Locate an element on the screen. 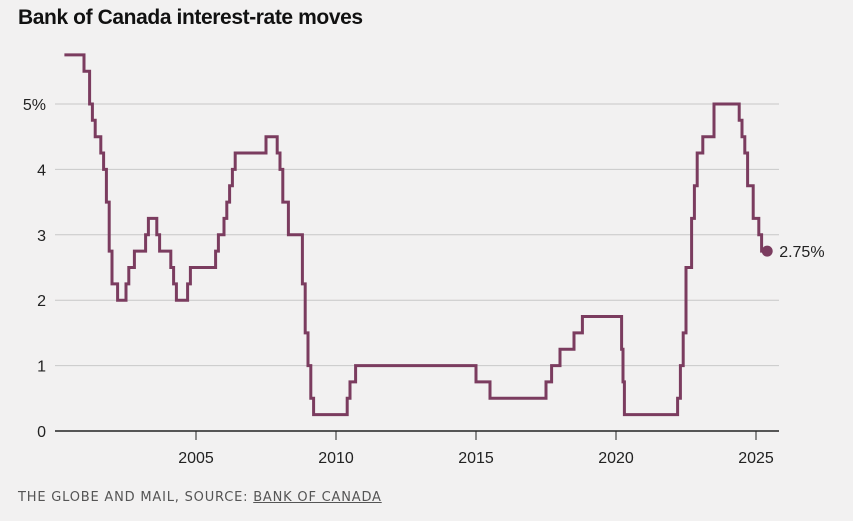 The height and width of the screenshot is (521, 853). x-tick-label: 2015 is located at coordinates (476, 458).